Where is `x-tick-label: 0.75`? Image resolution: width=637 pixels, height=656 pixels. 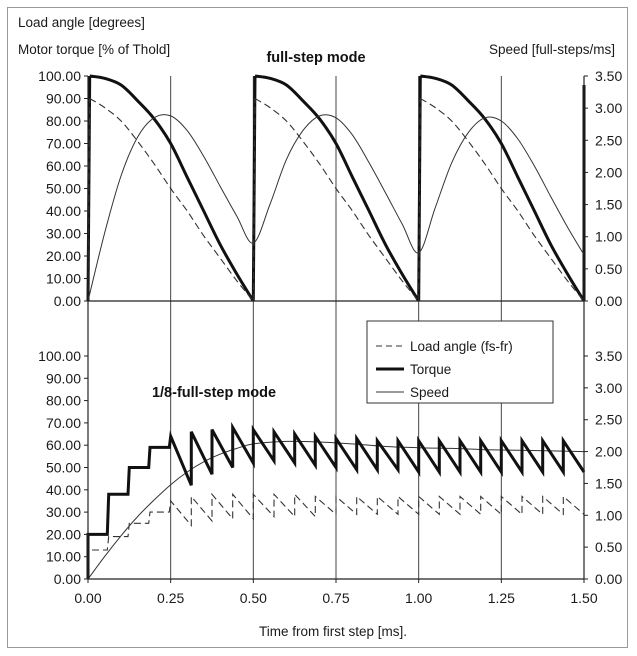
x-tick-label: 0.75 is located at coordinates (335, 598).